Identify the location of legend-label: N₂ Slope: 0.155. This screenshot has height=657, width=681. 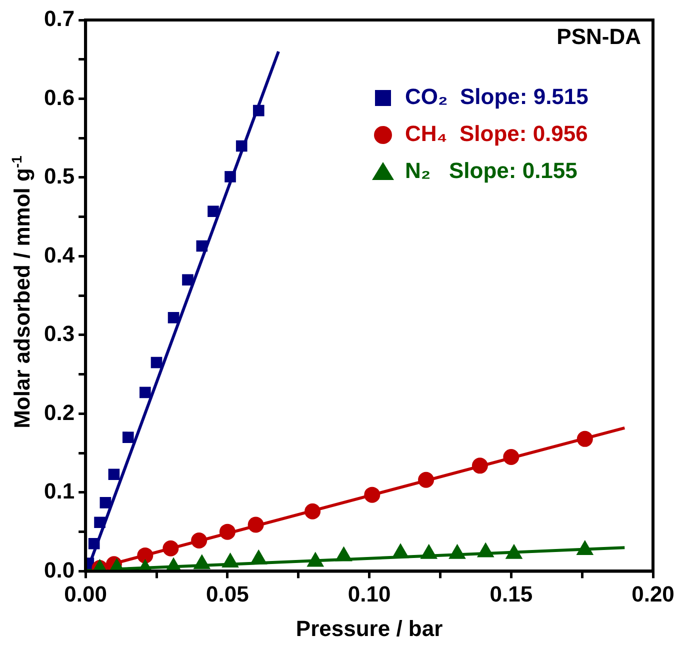
(491, 171).